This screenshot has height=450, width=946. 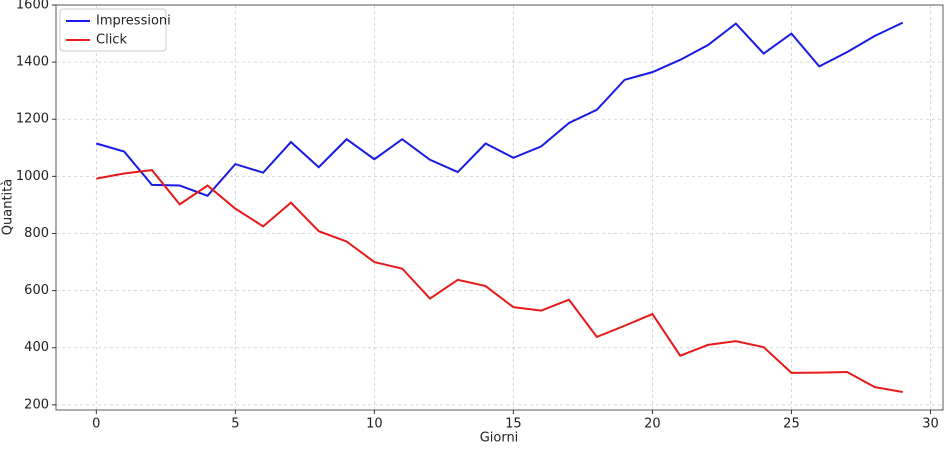 I want to click on y-tick-label: 400, so click(x=36, y=347).